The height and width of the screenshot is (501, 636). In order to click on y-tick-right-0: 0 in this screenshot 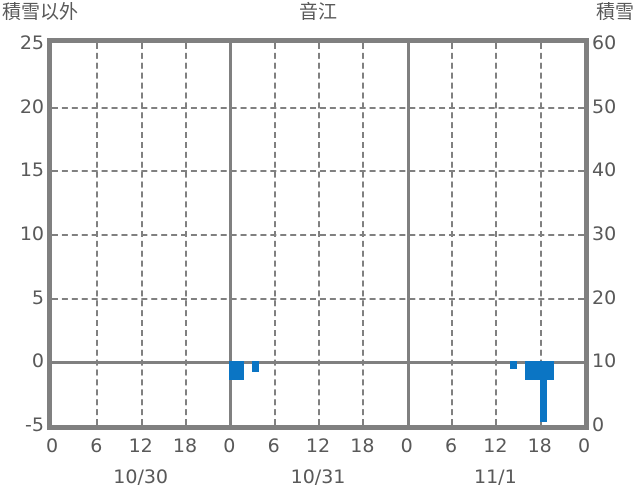, I will do `click(598, 425)`.